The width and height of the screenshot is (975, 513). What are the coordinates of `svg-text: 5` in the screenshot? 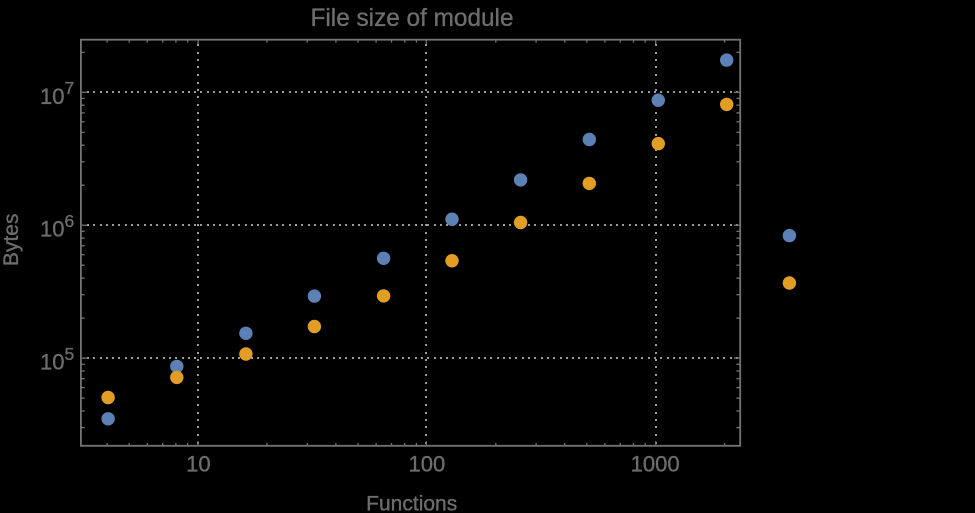 It's located at (70, 354).